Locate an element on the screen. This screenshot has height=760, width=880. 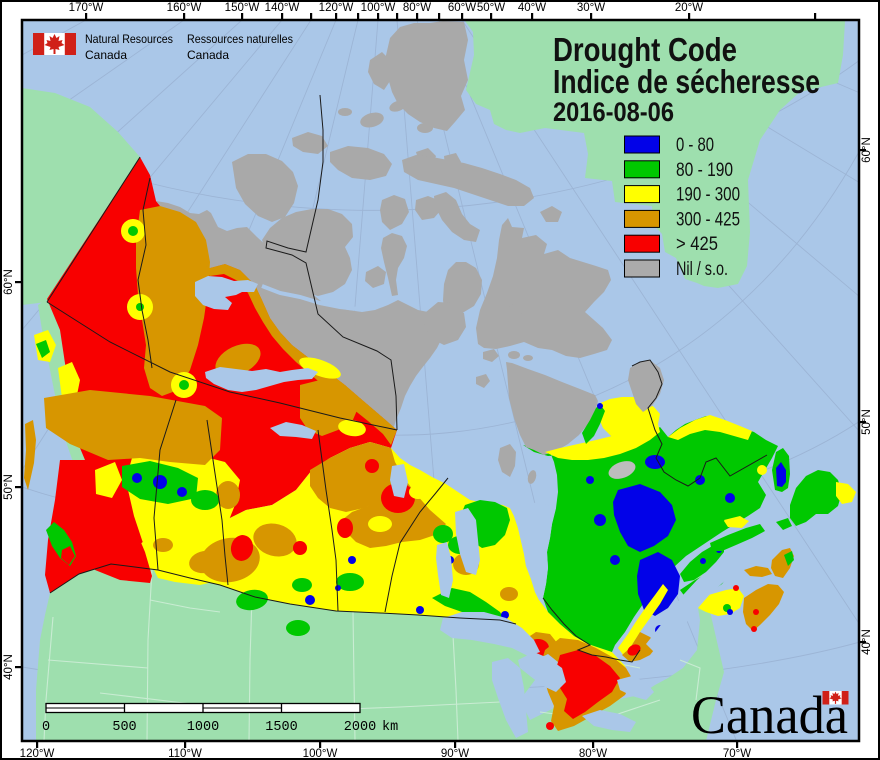
svg-text: 40°W is located at coordinates (532, 8).